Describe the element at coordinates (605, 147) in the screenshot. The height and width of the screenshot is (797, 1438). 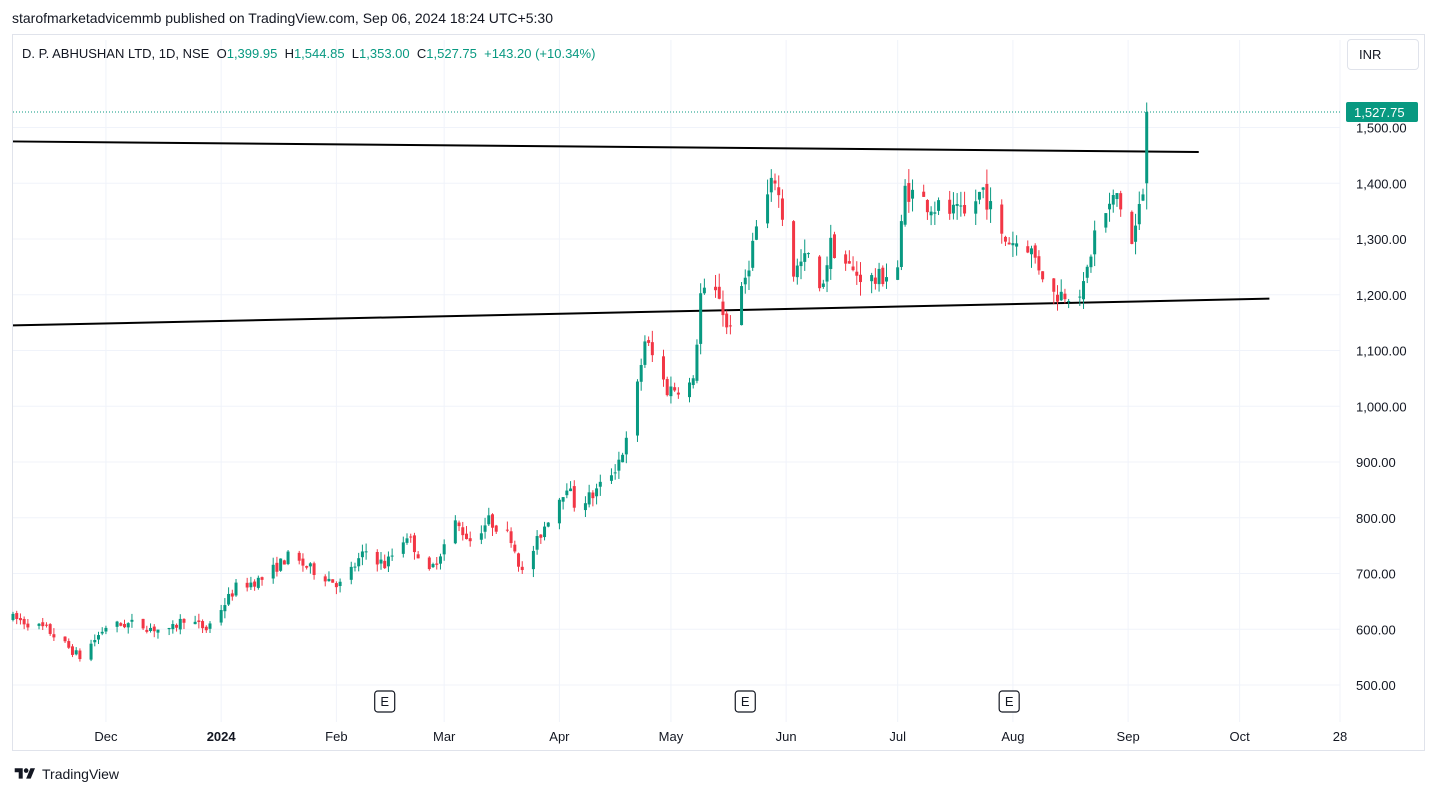
I see `trendline-resistance` at that location.